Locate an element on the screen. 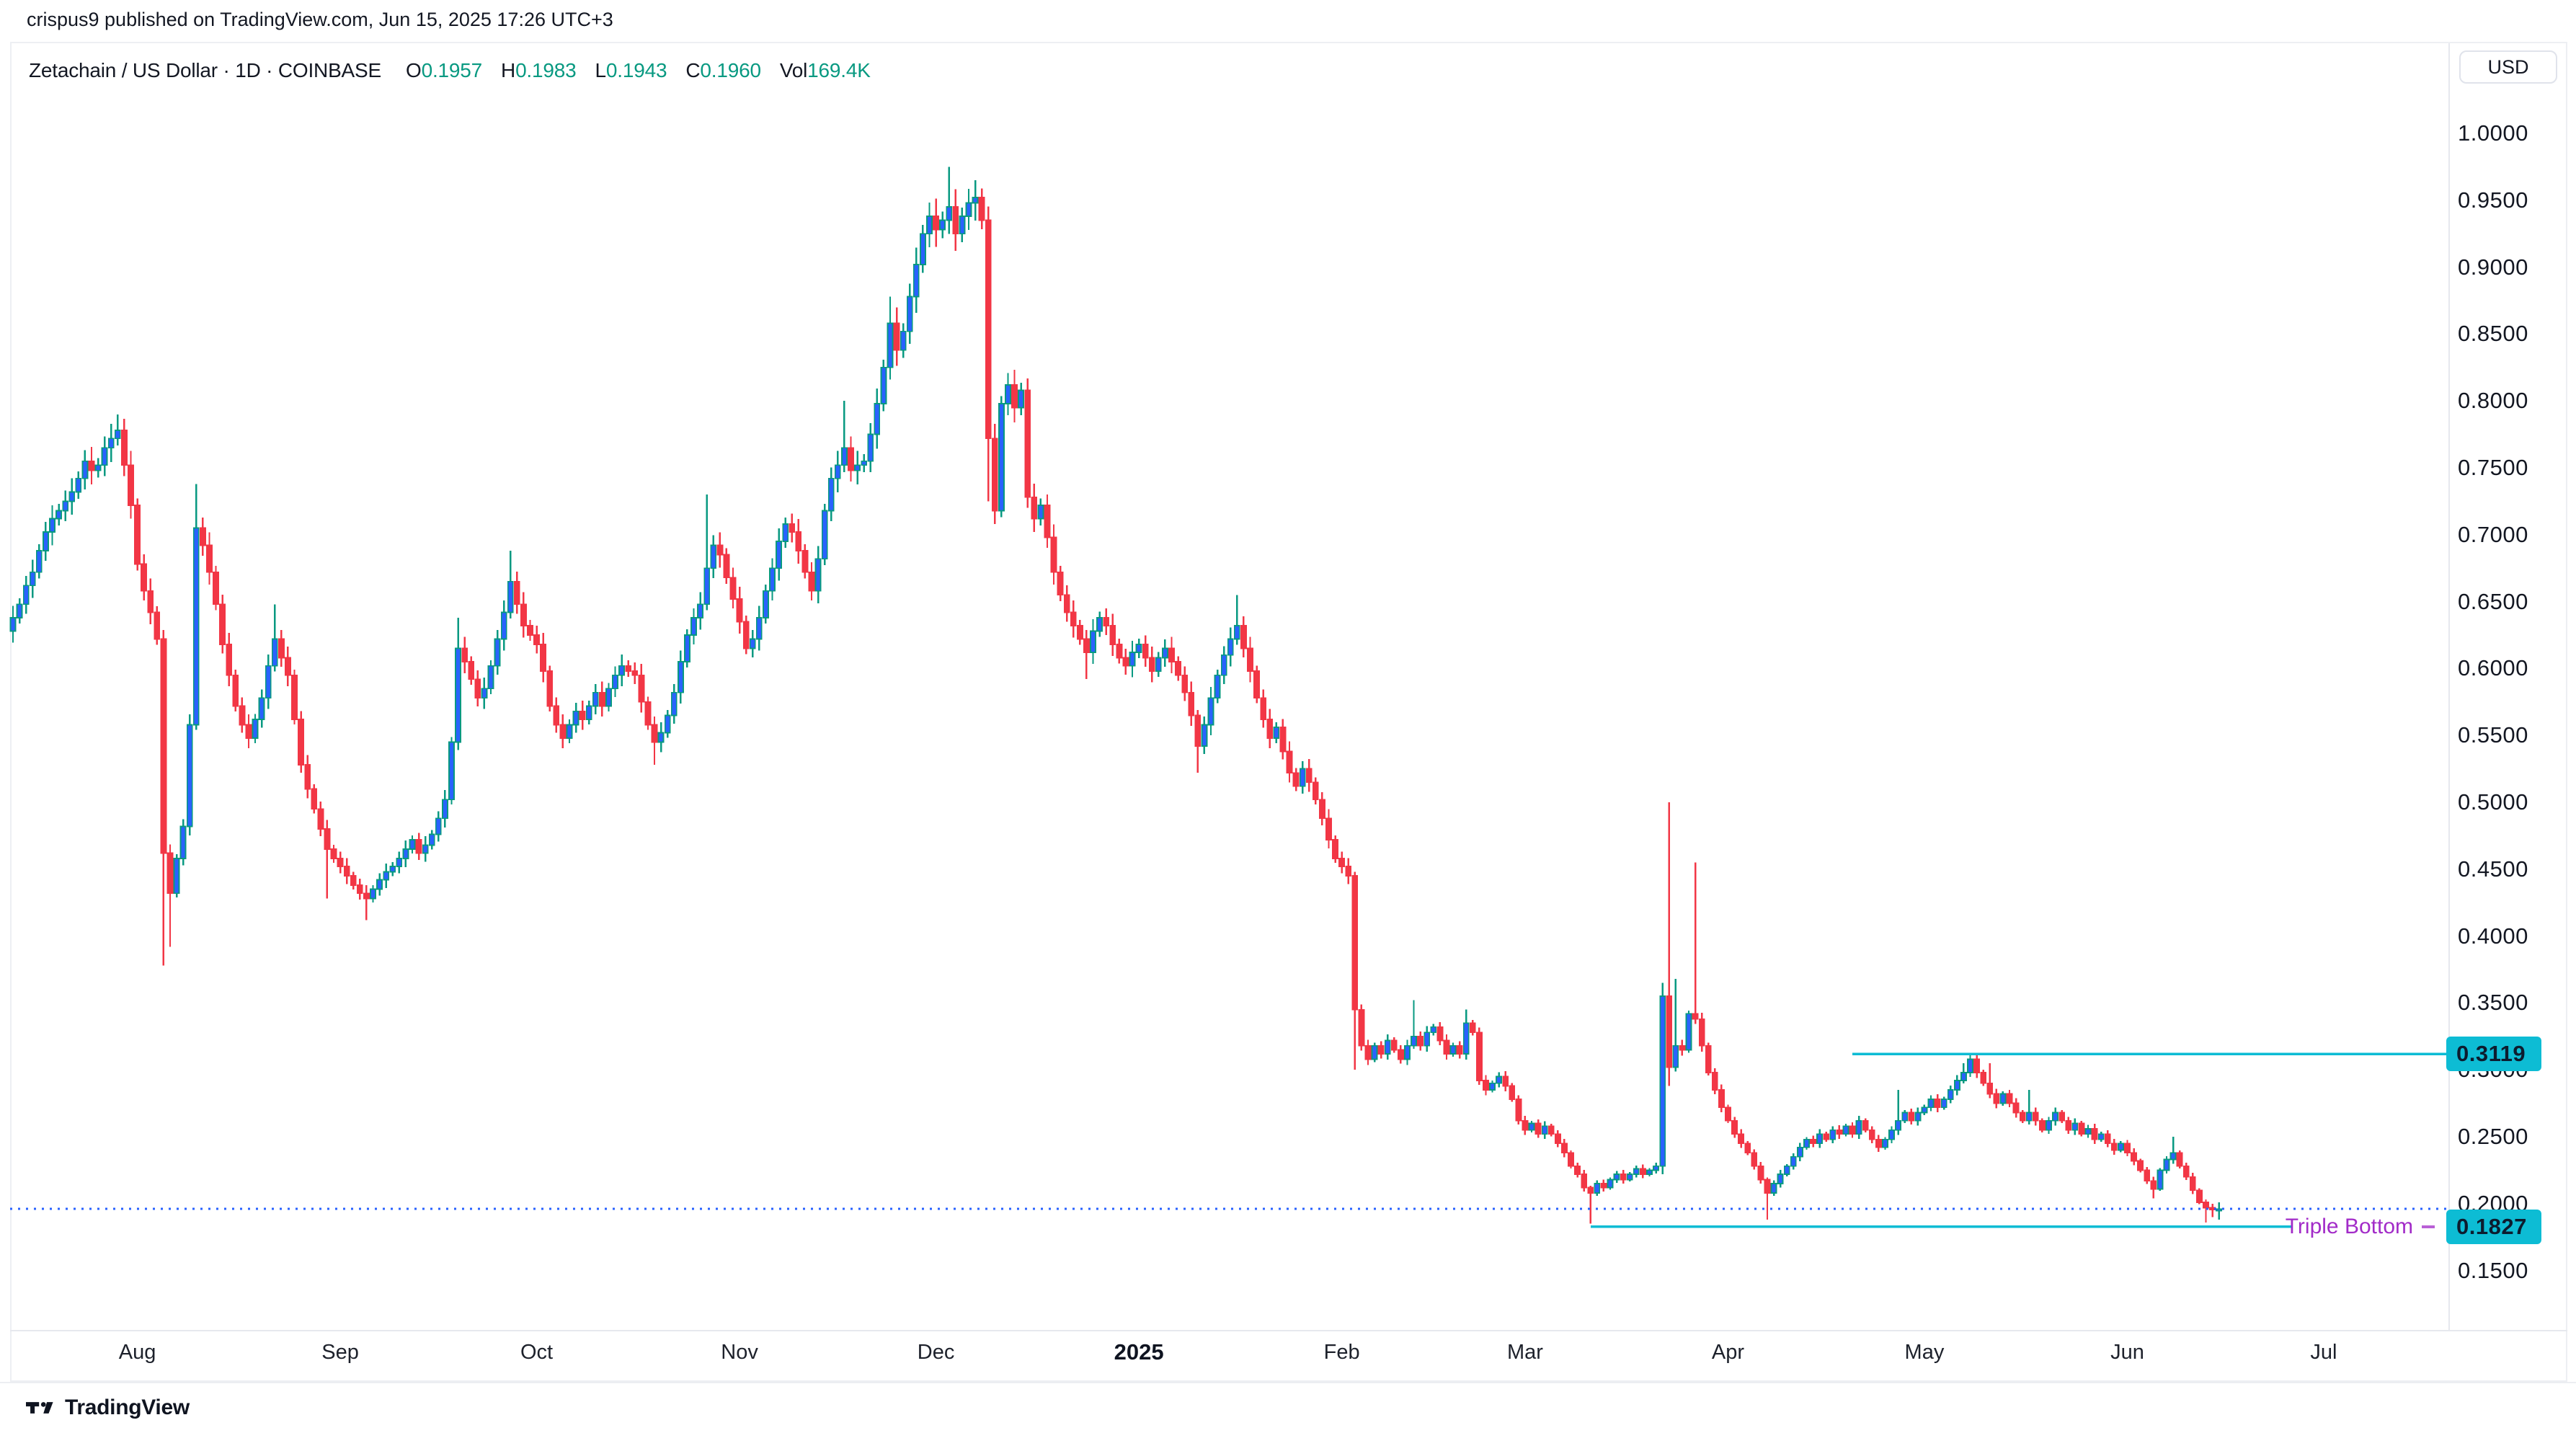  legend-c-item: C0.1960 is located at coordinates (723, 70).